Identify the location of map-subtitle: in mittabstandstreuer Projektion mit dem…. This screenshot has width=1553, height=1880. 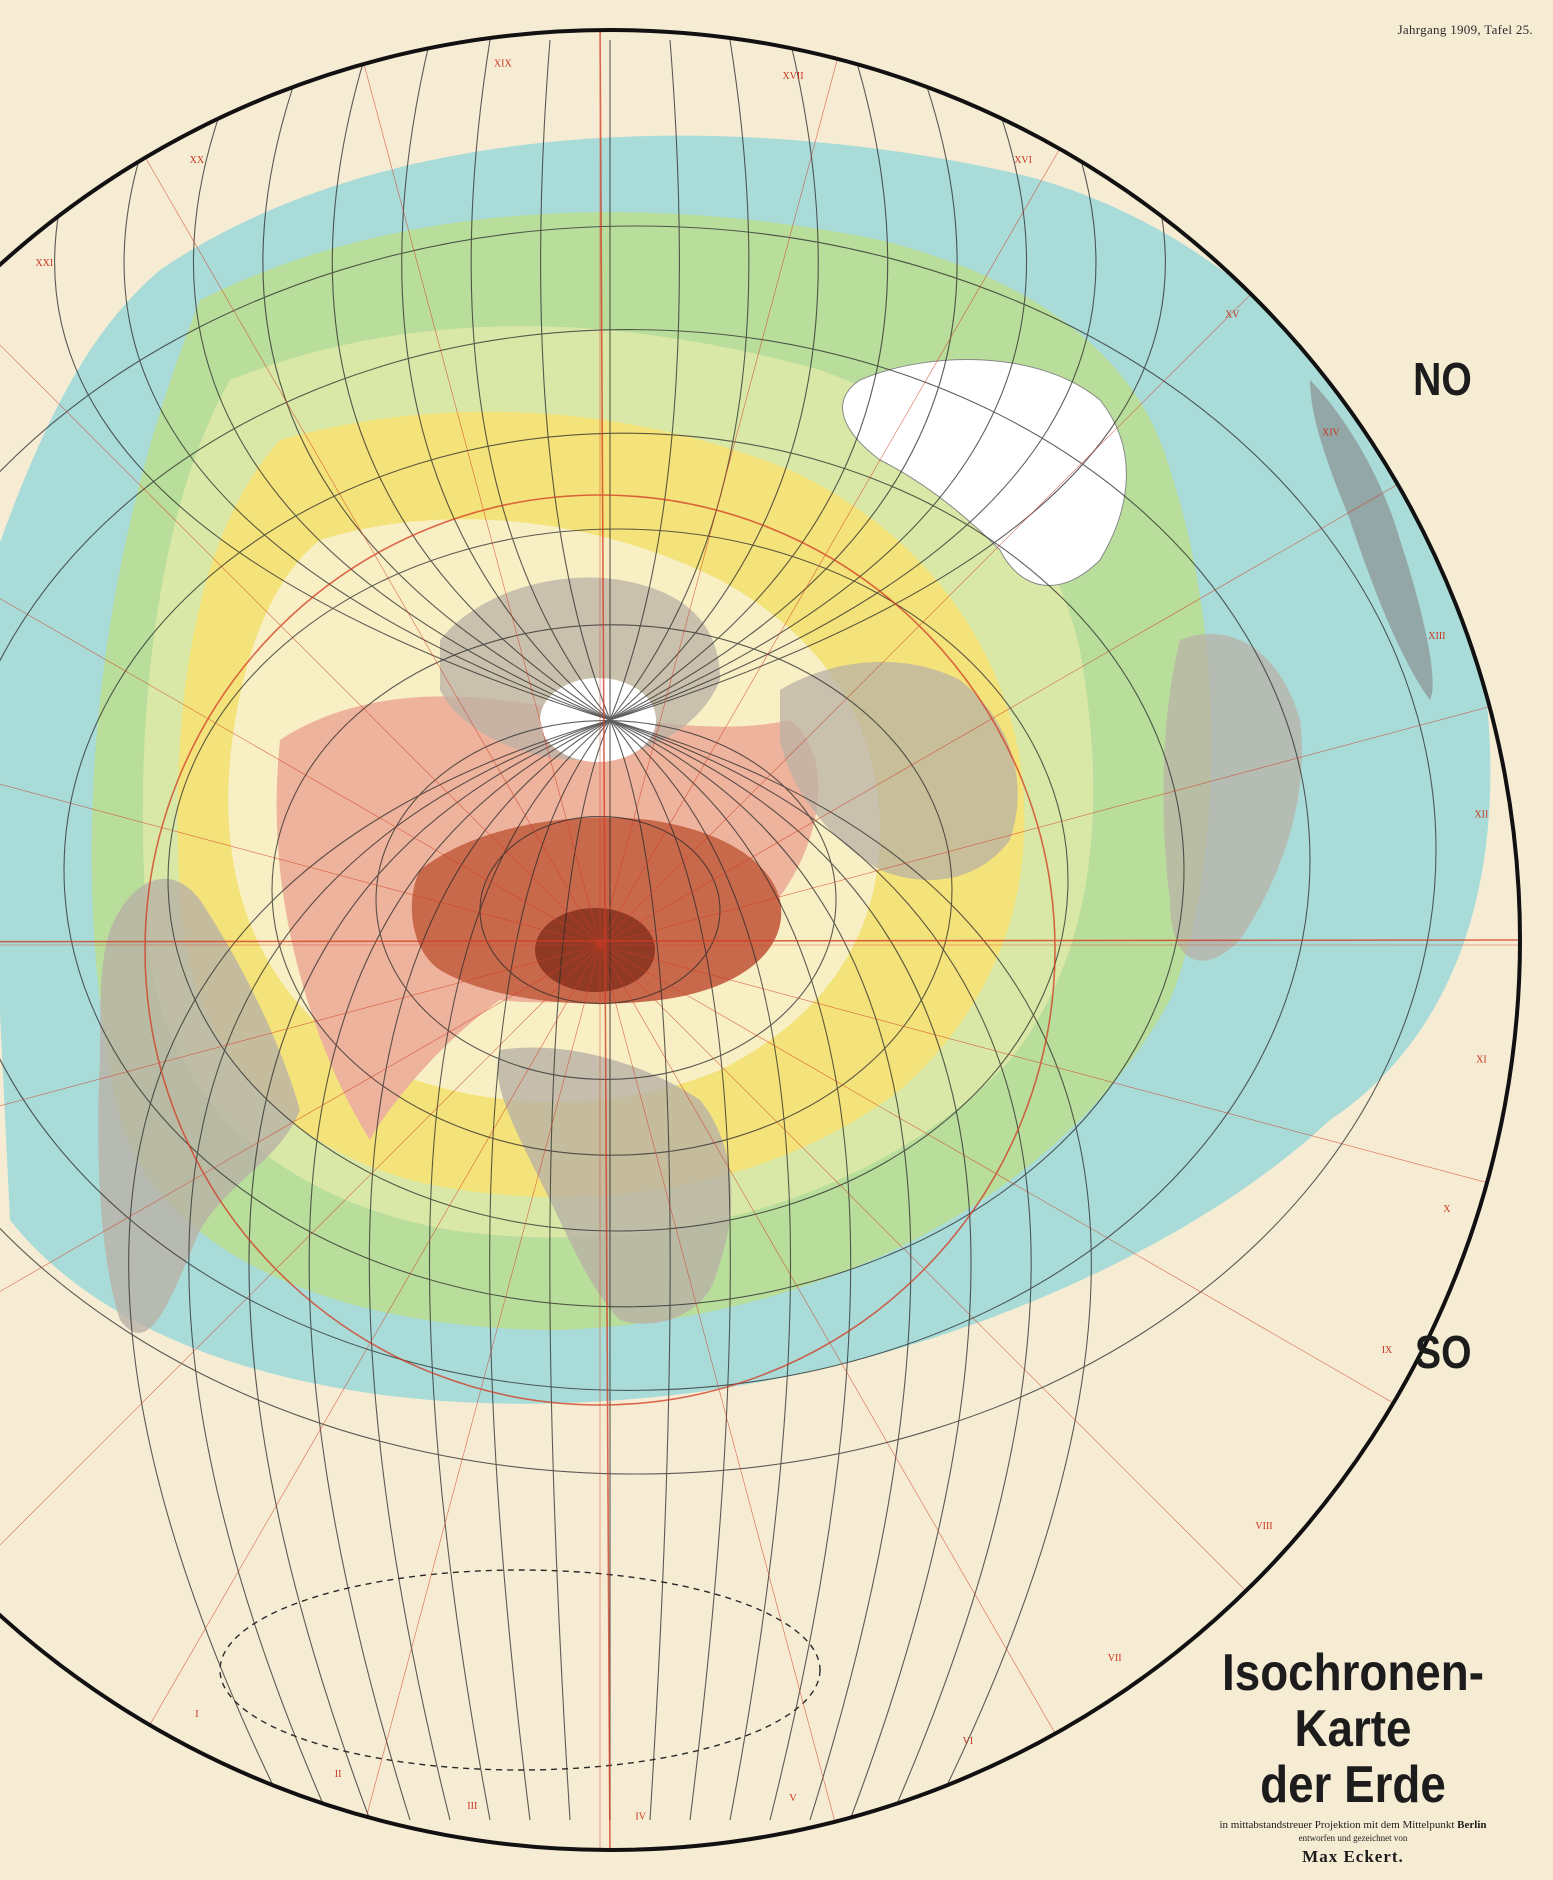
(1353, 1825).